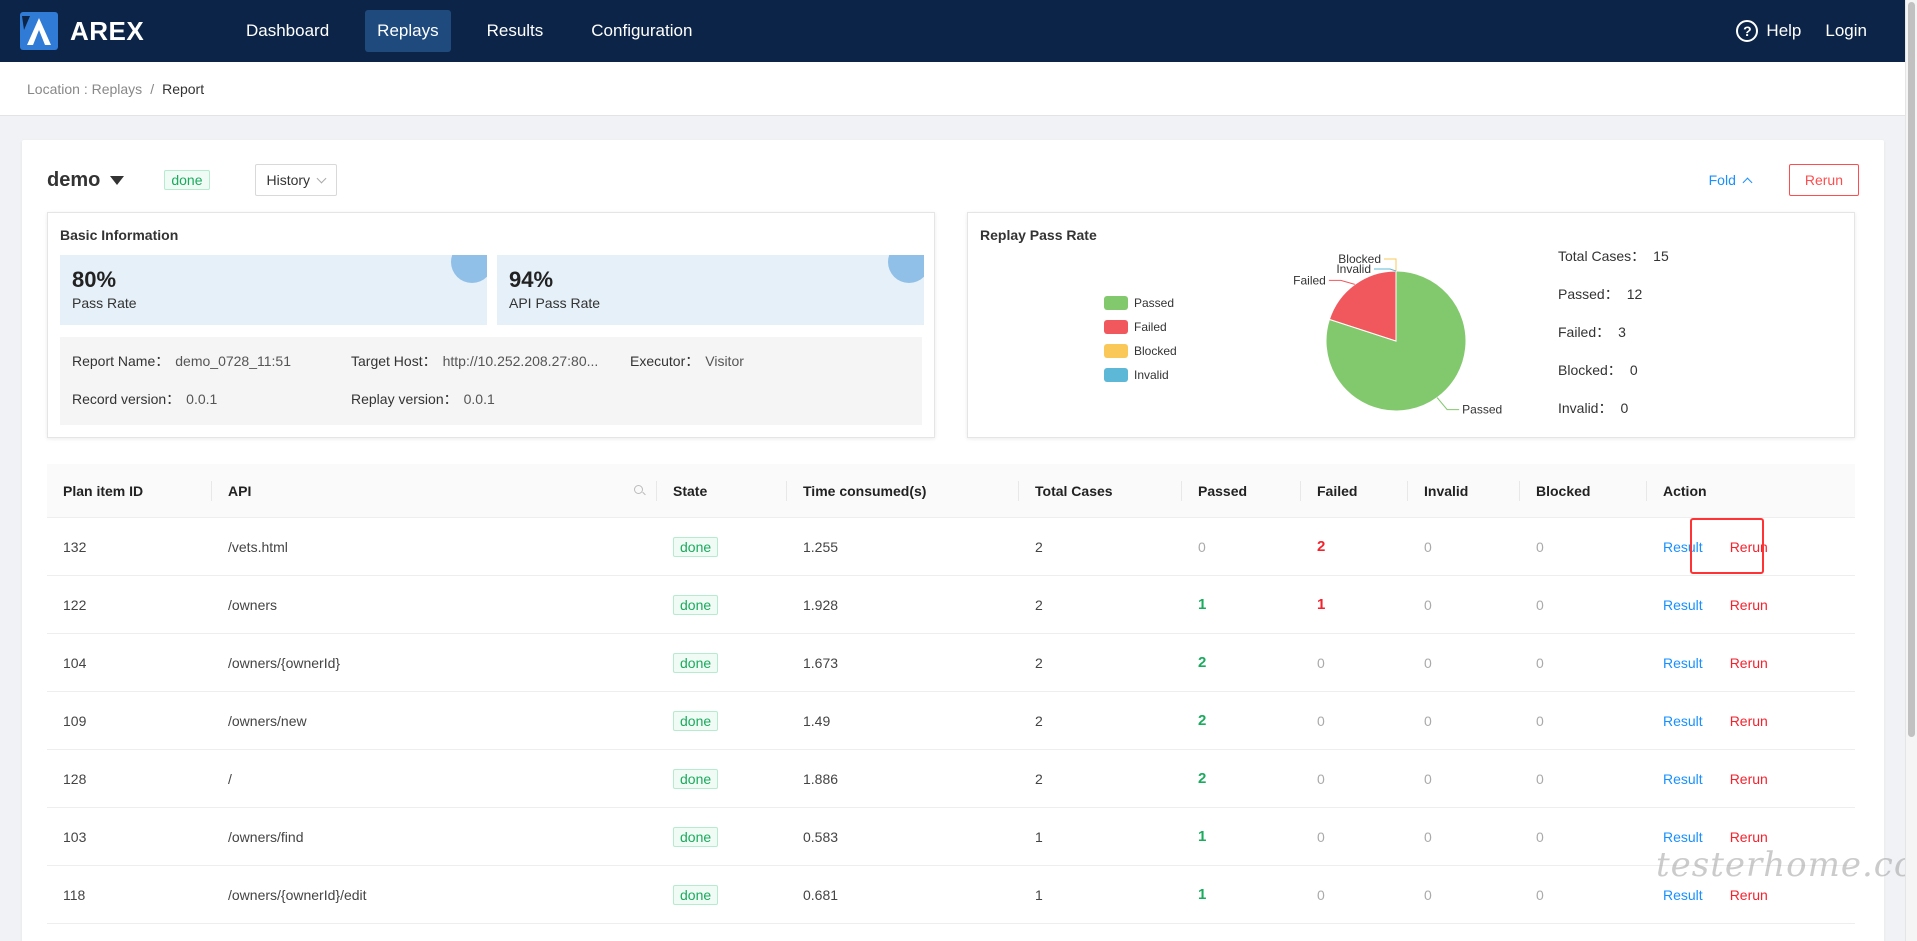 This screenshot has height=941, width=1917. Describe the element at coordinates (240, 490) in the screenshot. I see `column-header-label: API` at that location.